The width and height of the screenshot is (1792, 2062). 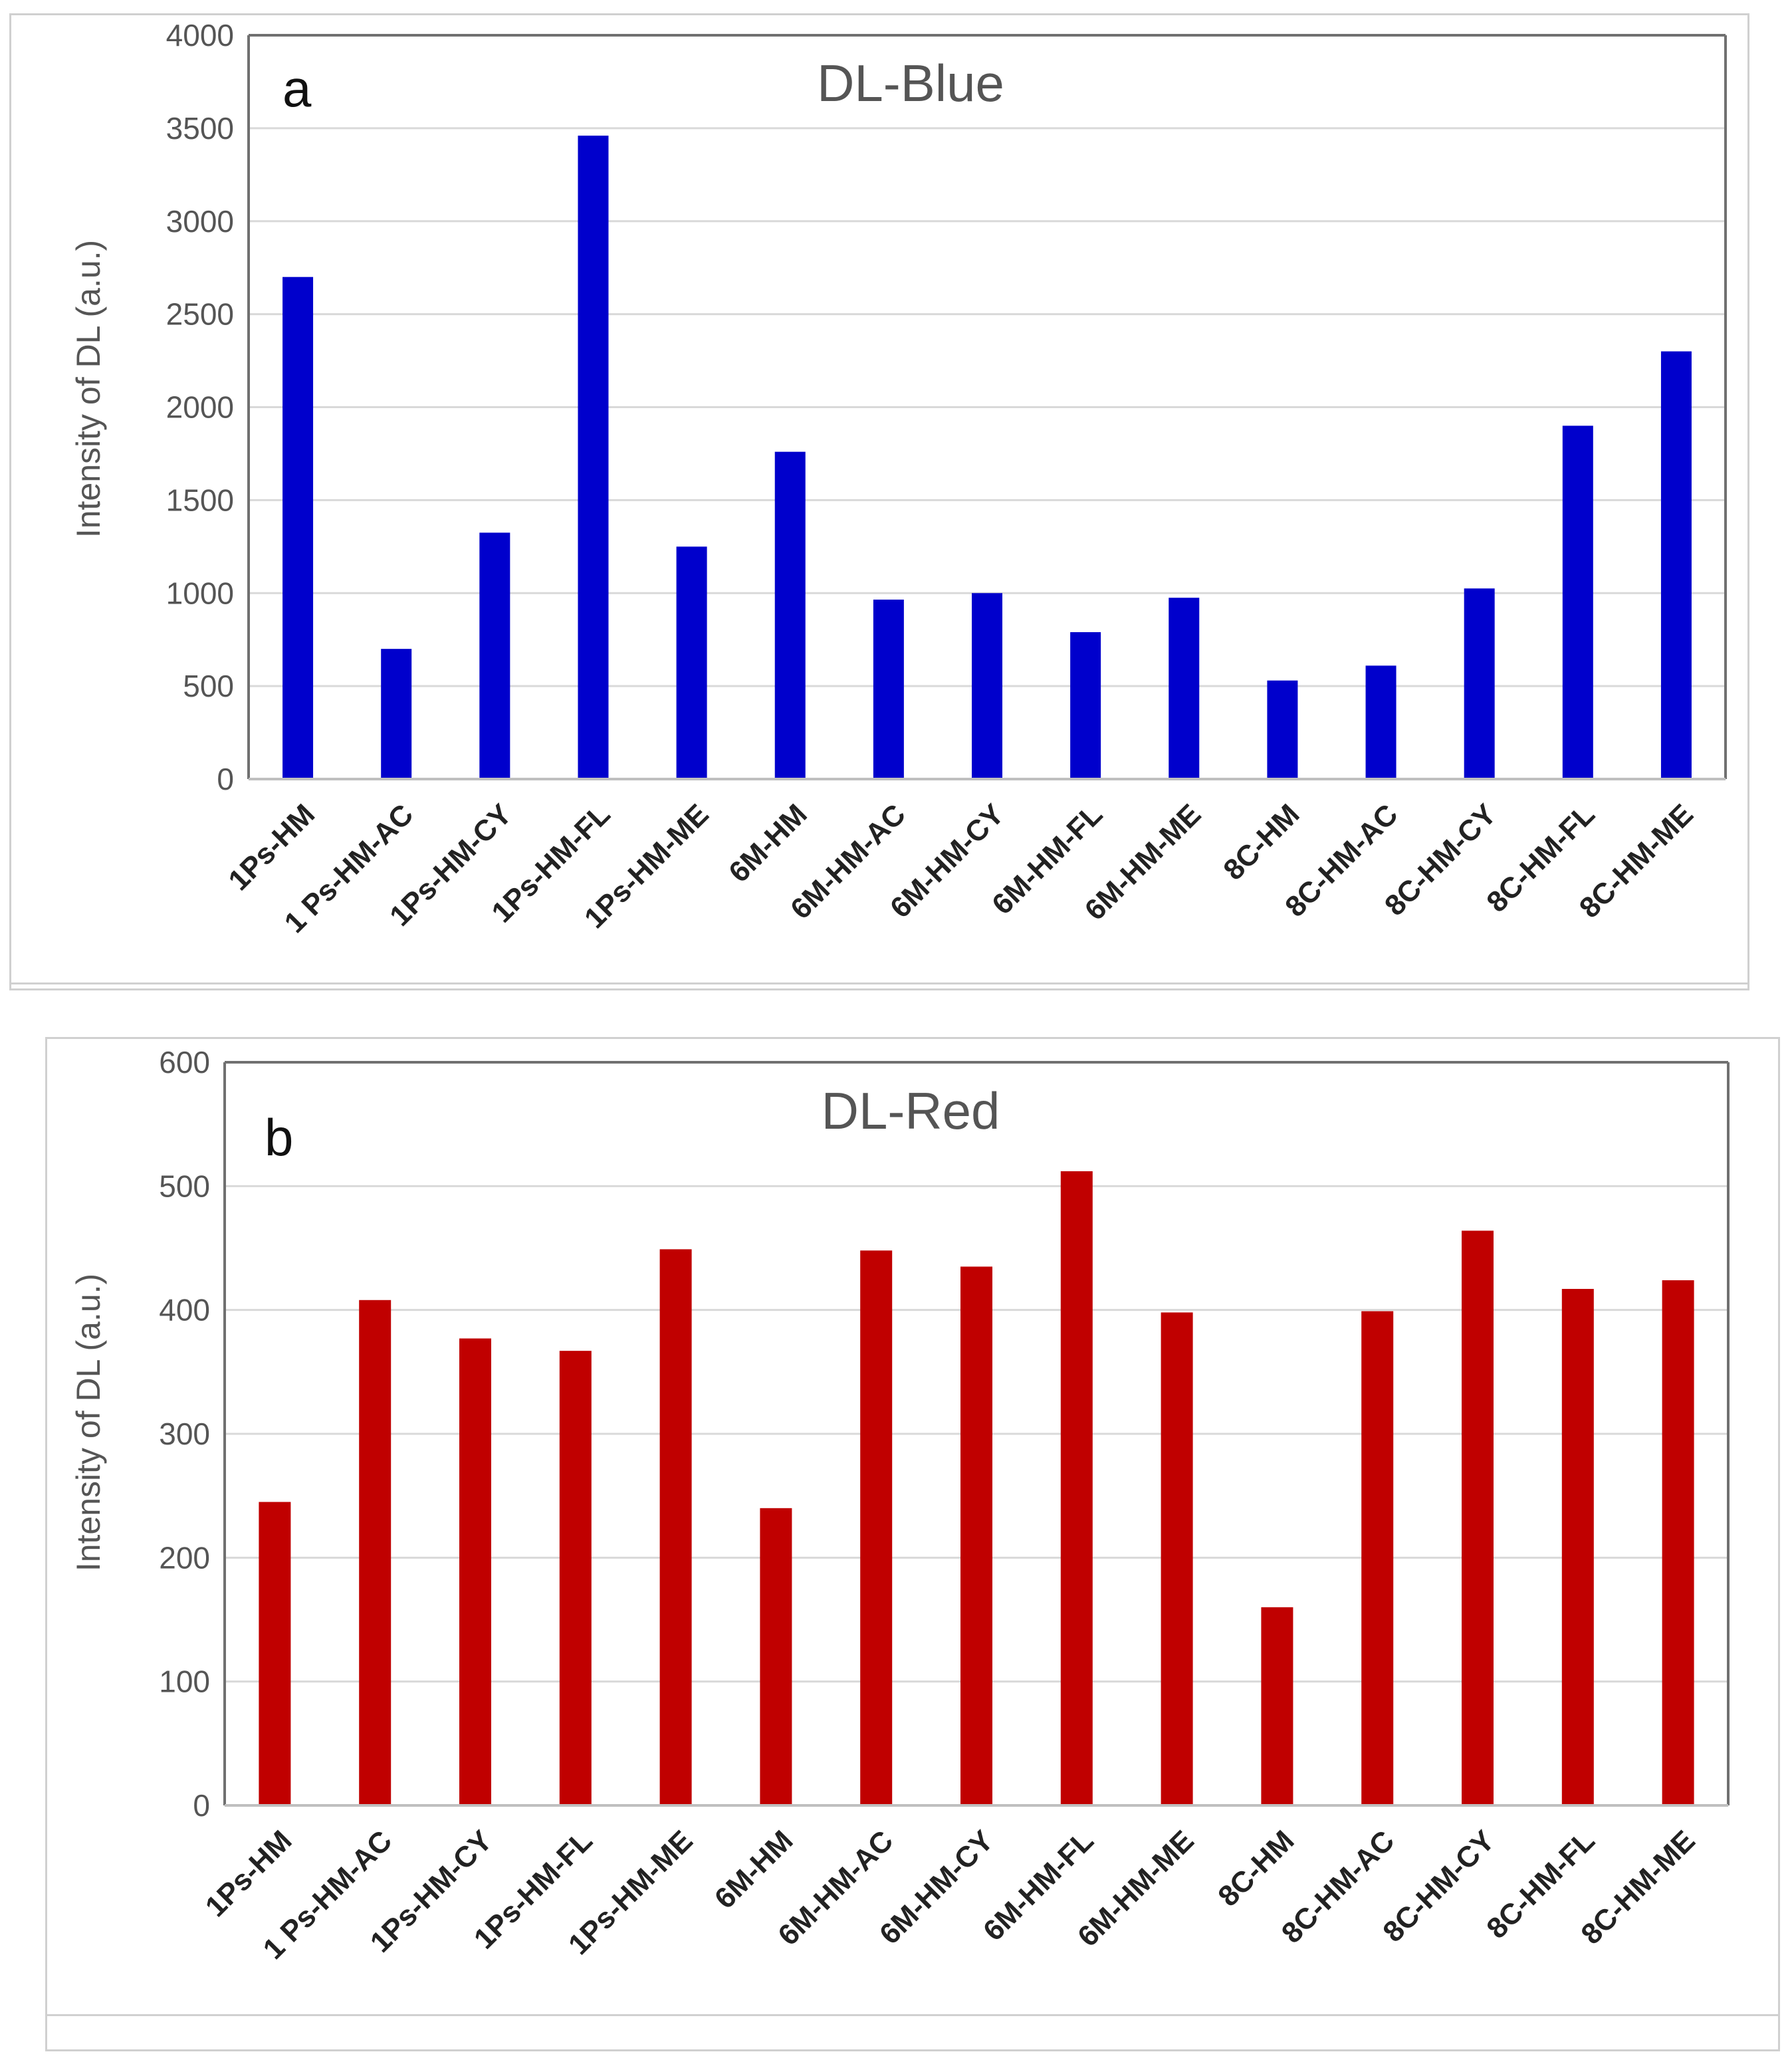 I want to click on chart-b-x-tick-label: 6M-HM, so click(x=754, y=1870).